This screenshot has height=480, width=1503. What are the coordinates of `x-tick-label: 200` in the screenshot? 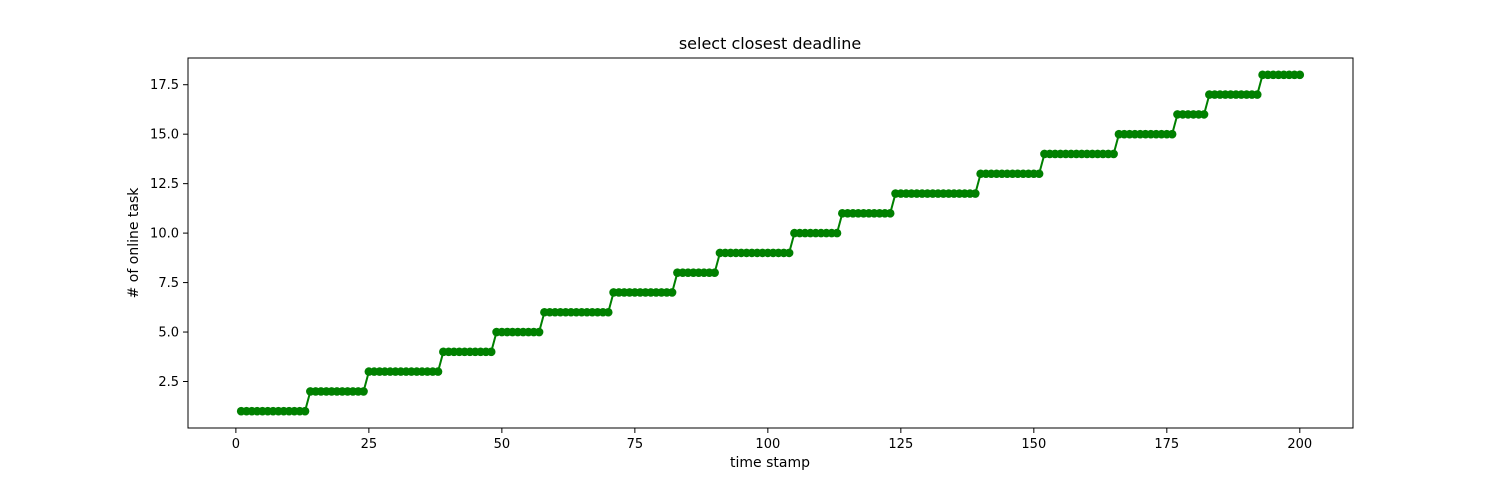 It's located at (1299, 444).